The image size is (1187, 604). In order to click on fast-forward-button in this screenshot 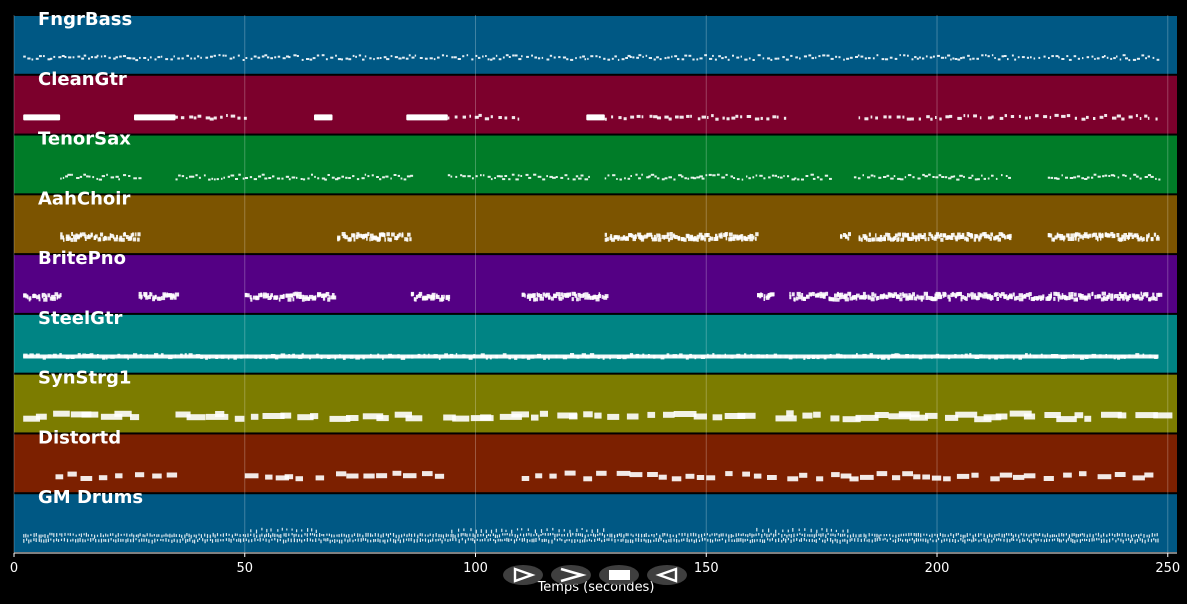, I will do `click(571, 575)`.